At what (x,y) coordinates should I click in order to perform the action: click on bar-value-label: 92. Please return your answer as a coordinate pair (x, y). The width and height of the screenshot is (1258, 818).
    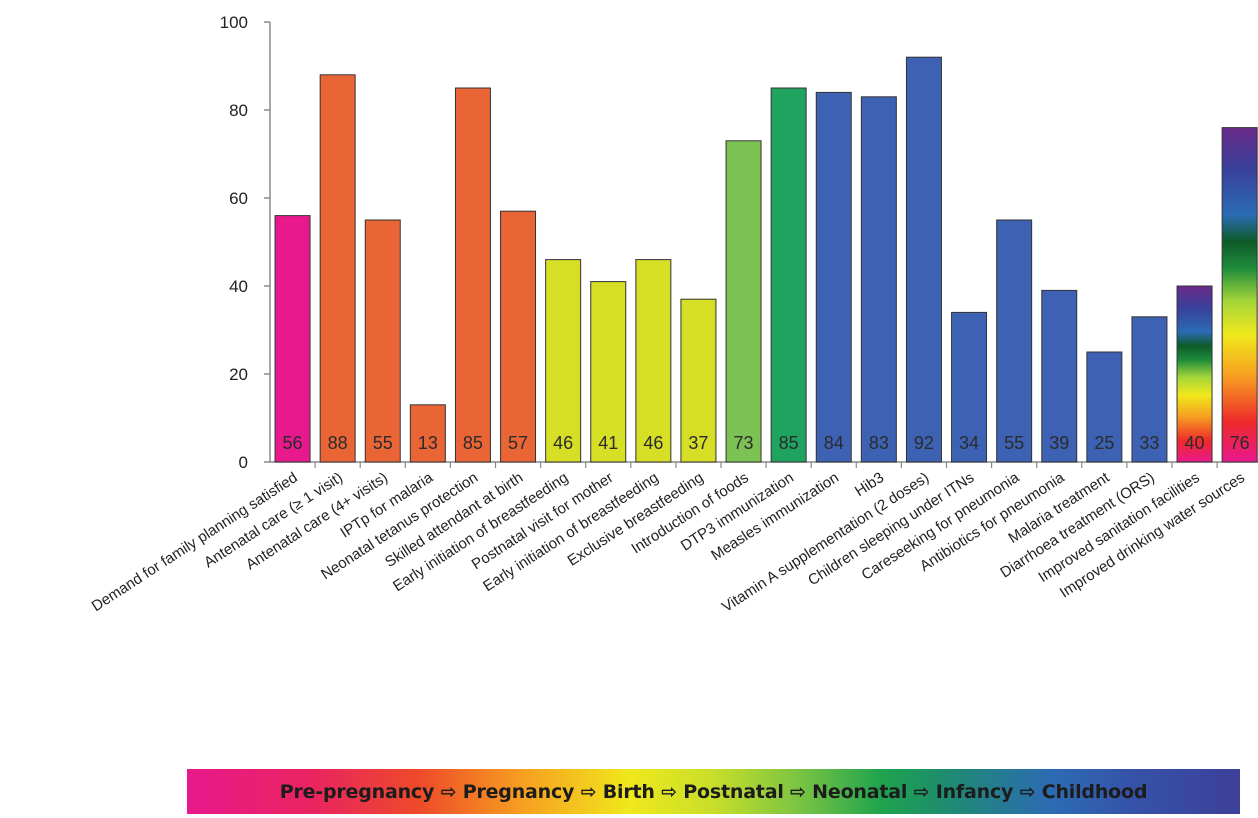
    Looking at the image, I should click on (924, 443).